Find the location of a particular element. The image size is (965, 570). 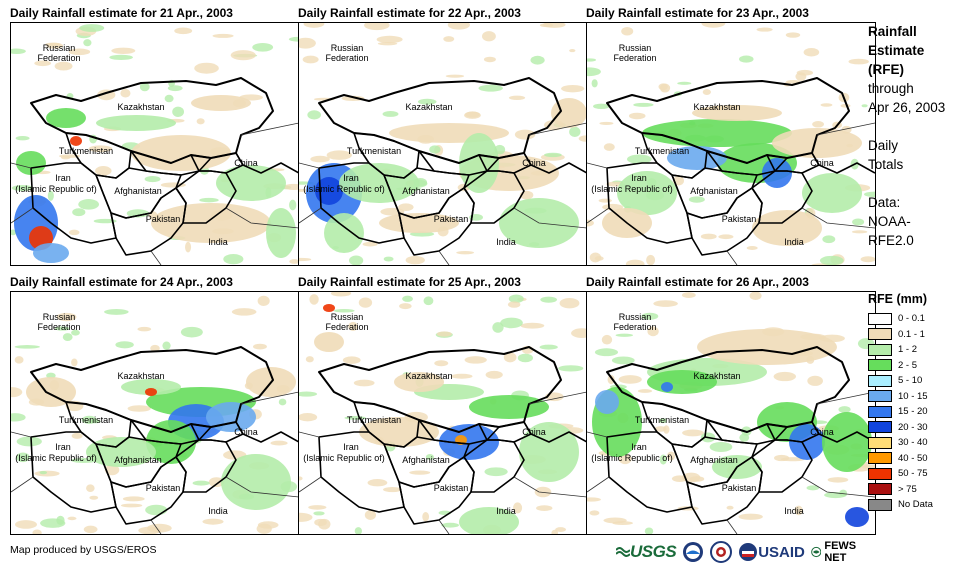

usaid-logo: USAID is located at coordinates (771, 552).